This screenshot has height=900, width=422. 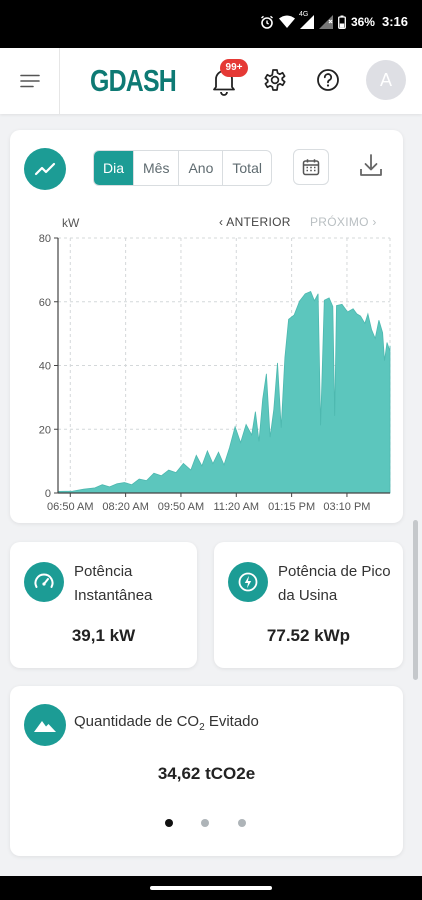 What do you see at coordinates (45, 303) in the screenshot?
I see `y-tick-label-3: 60` at bounding box center [45, 303].